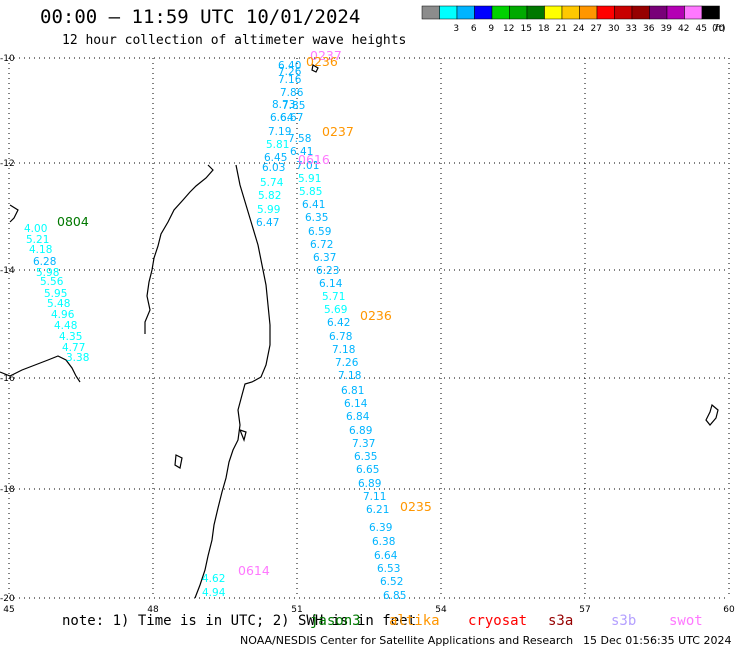  I want to click on color-legend: 3 6 9 12 15 18 21 24 27 30 33 36 39 42 45 70(ft), so click(573, 19).